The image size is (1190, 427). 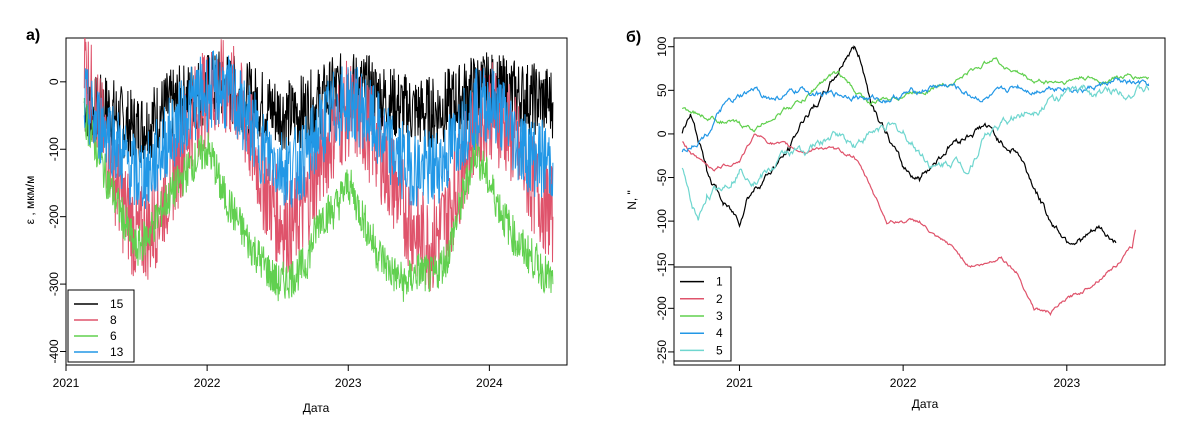 What do you see at coordinates (719, 333) in the screenshot?
I see `legend-label-4: 4` at bounding box center [719, 333].